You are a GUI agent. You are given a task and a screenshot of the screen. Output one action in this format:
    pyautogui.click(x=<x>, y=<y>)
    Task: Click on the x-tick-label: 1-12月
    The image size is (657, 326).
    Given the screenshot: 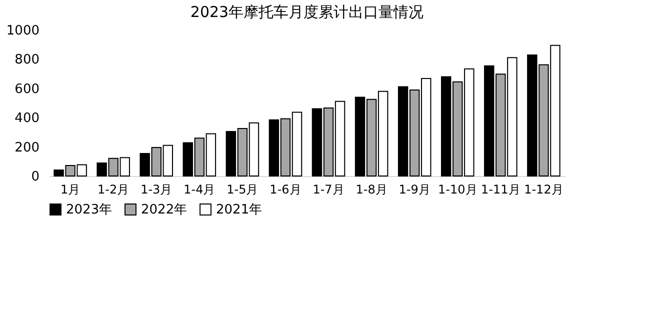 What is the action you would take?
    pyautogui.click(x=544, y=189)
    